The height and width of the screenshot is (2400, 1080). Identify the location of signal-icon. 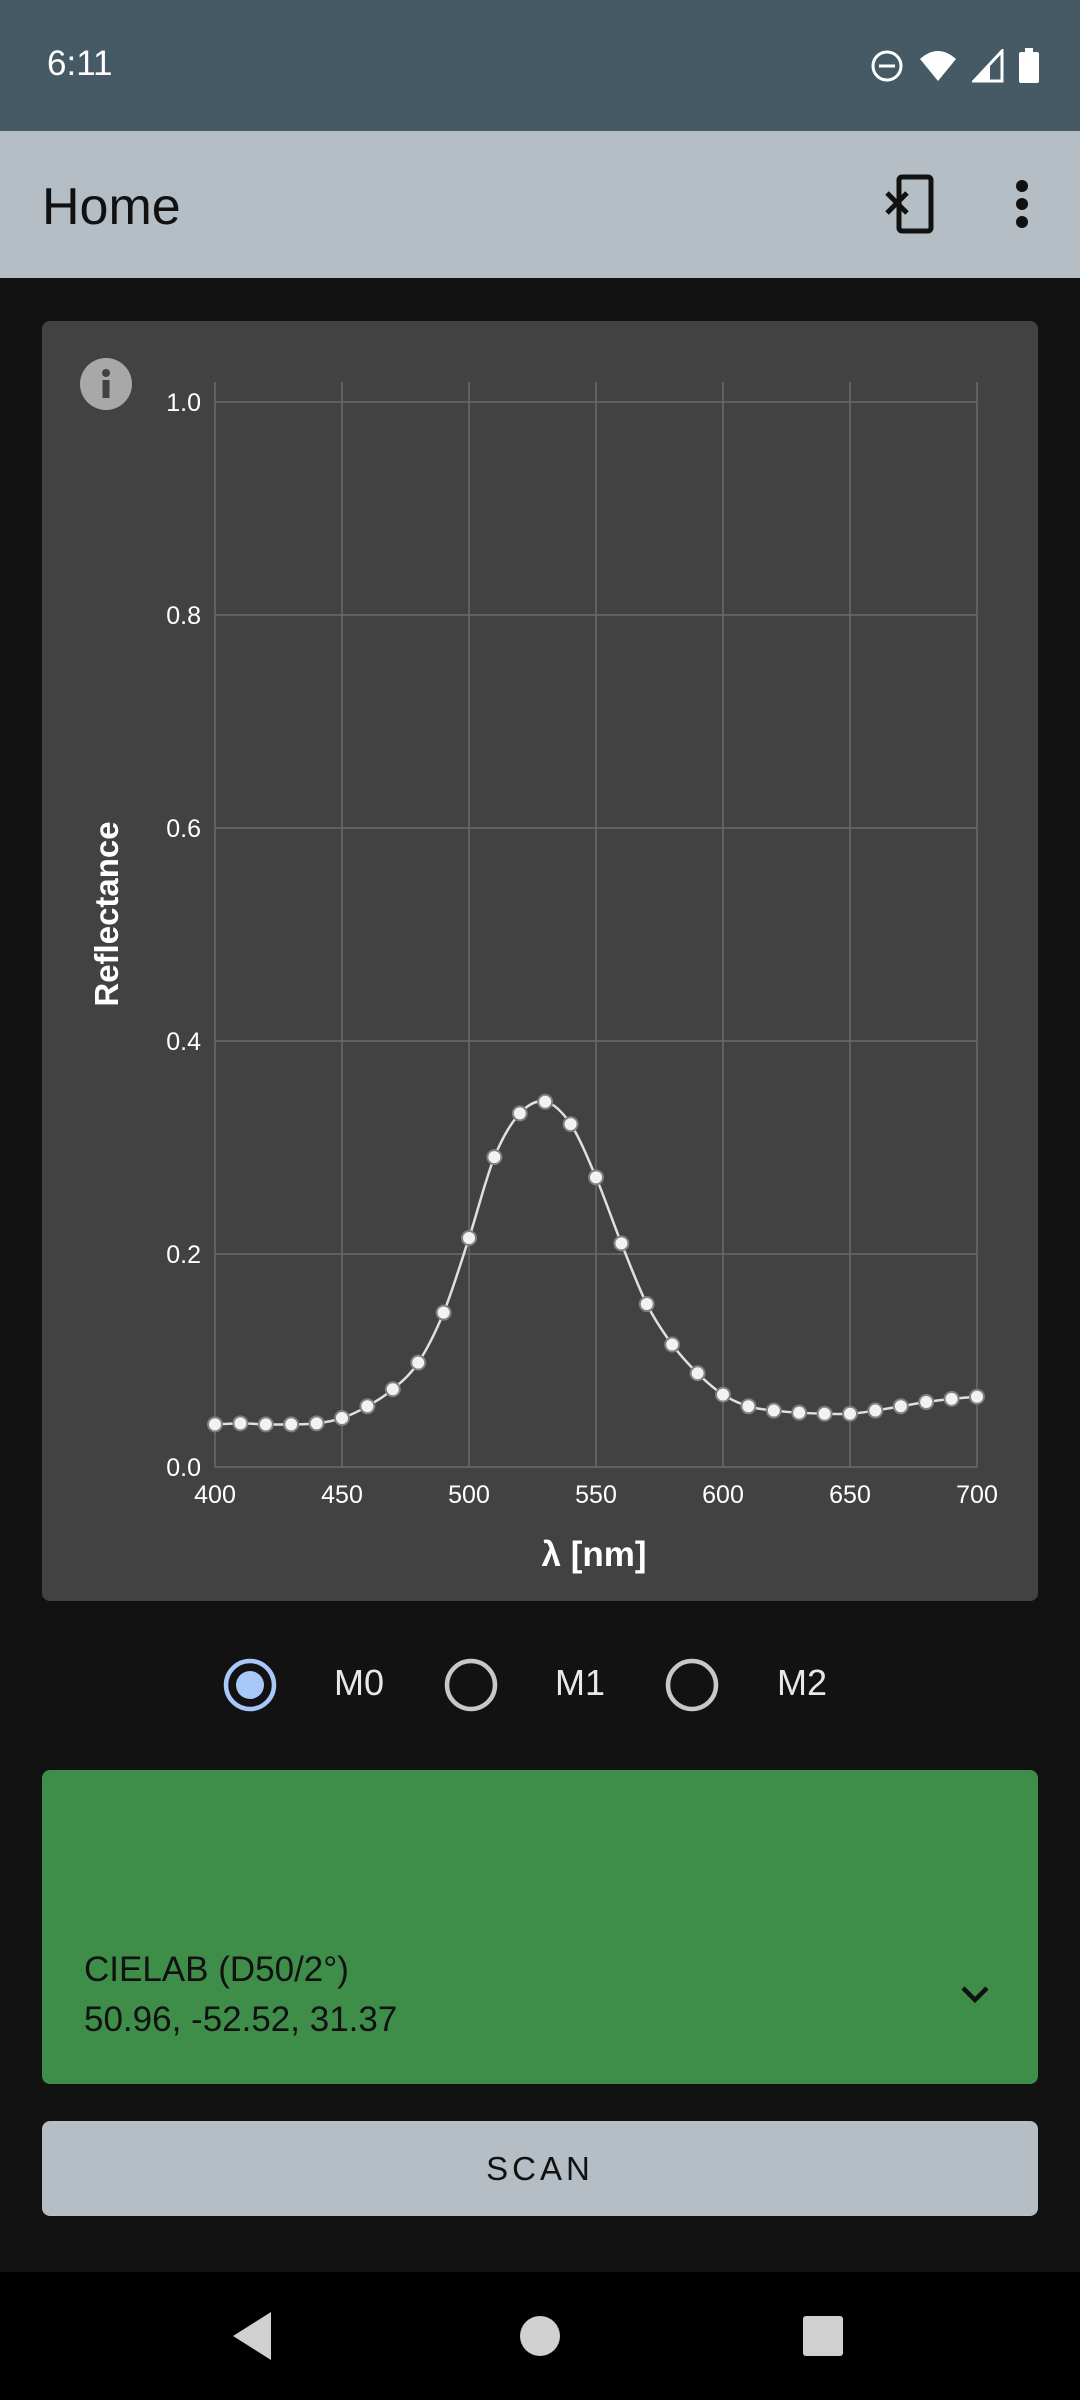
(988, 66).